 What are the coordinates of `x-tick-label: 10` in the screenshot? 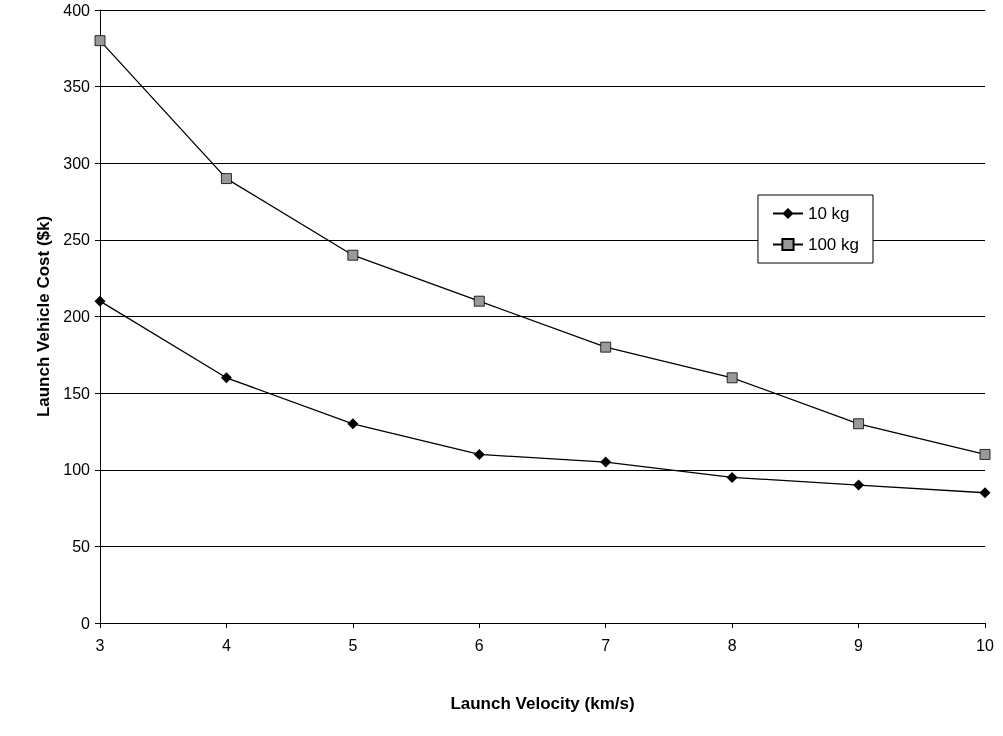 It's located at (985, 645).